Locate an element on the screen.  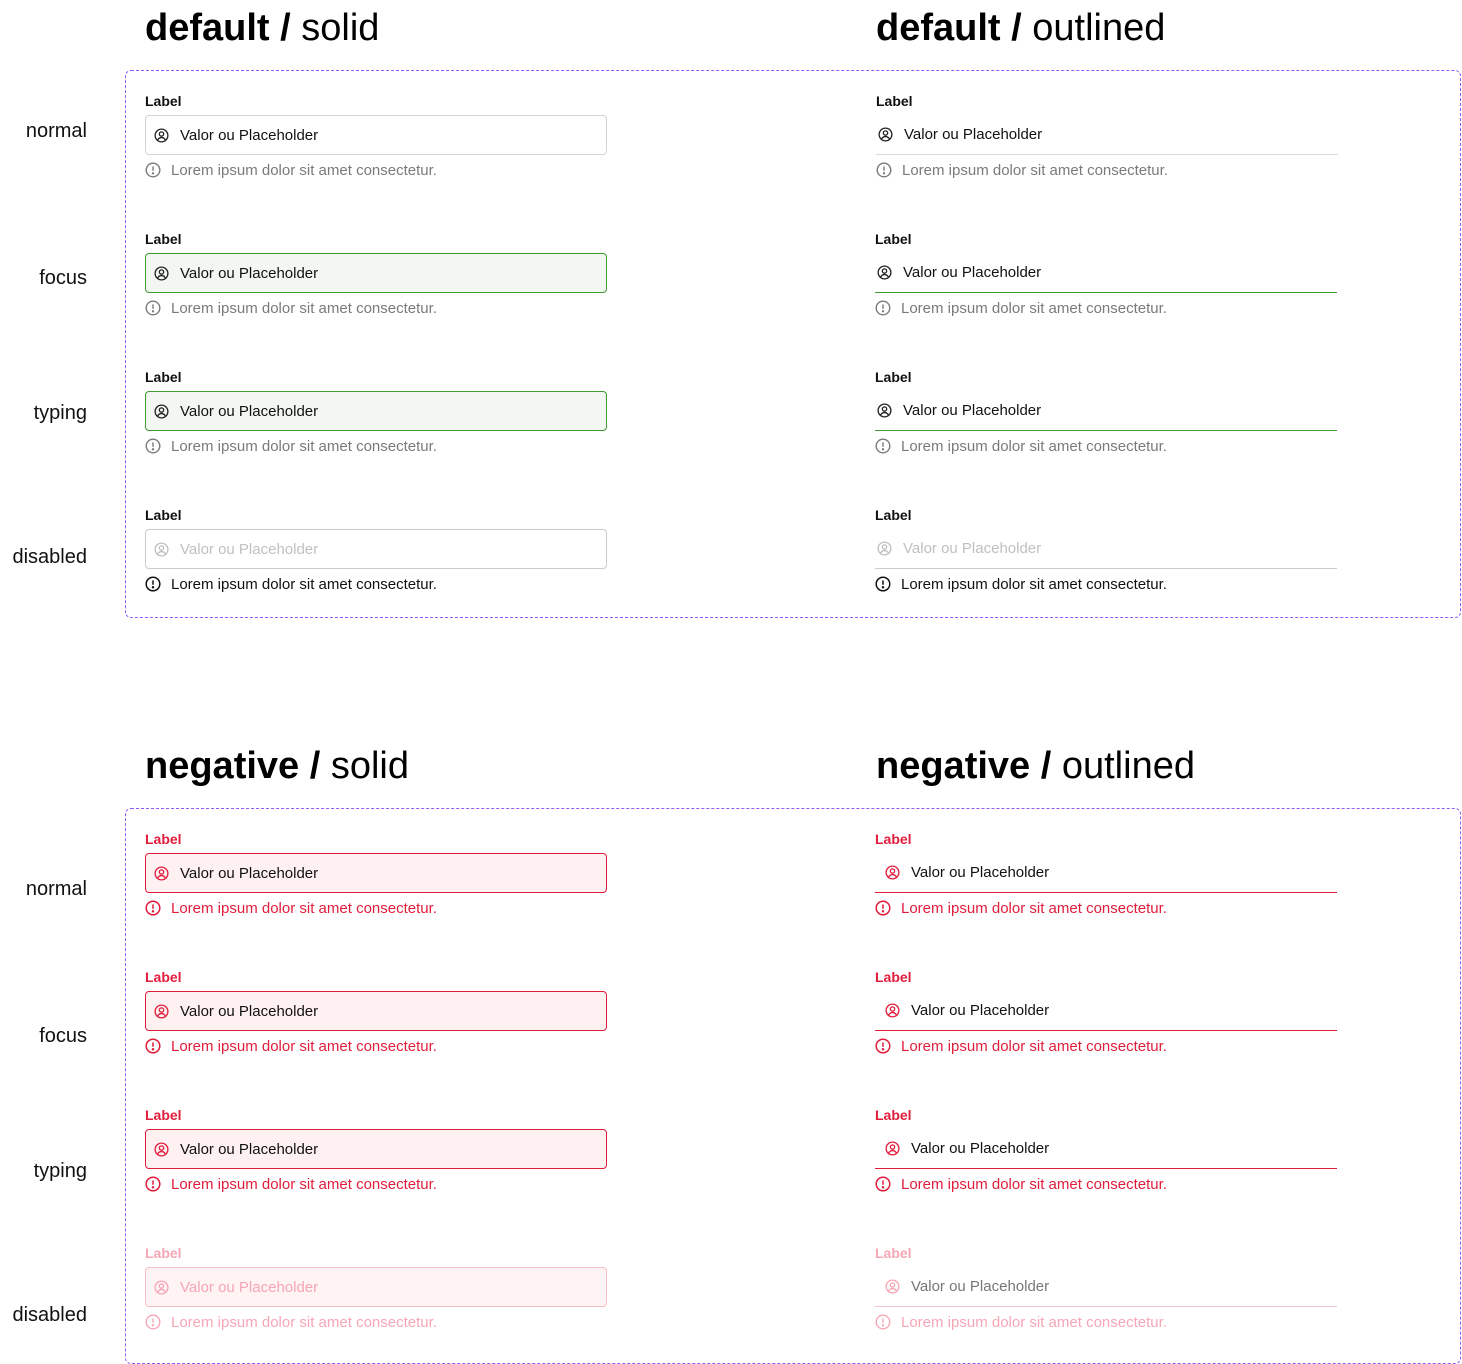
section-title-default-solid: default / solid is located at coordinates (262, 28).